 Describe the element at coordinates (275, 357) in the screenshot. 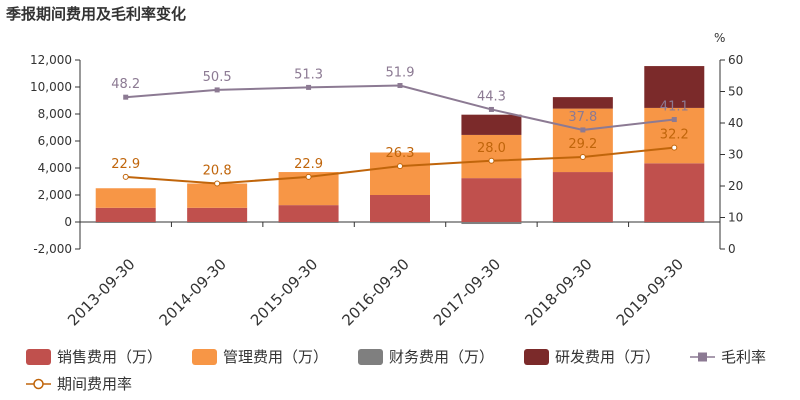

I see `legend-label: 管理费用（万）` at that location.